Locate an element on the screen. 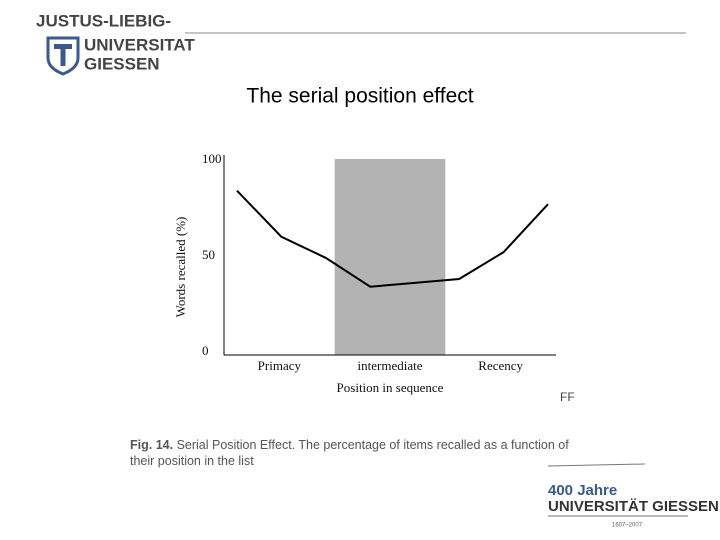 This screenshot has height=540, width=720. footer-rule is located at coordinates (596, 465).